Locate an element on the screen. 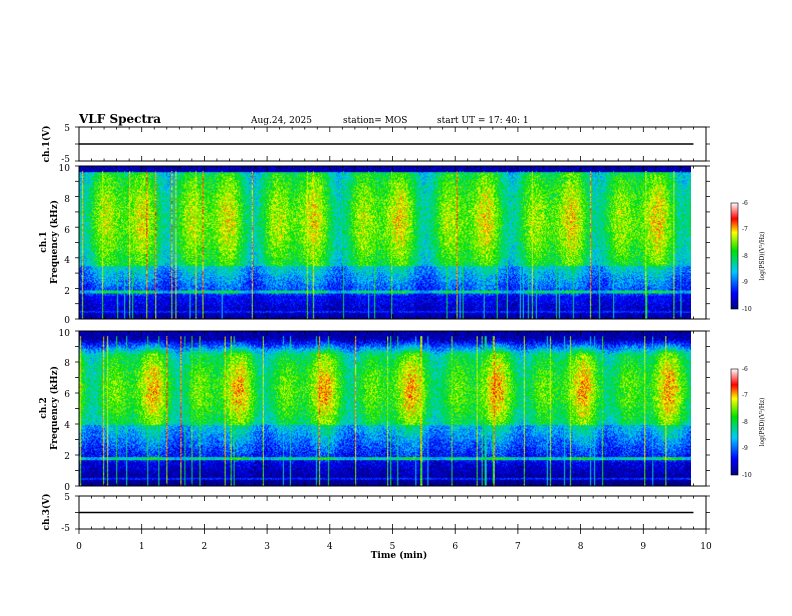 The width and height of the screenshot is (792, 616). ch2-spectrogram-blank is located at coordinates (698, 408).